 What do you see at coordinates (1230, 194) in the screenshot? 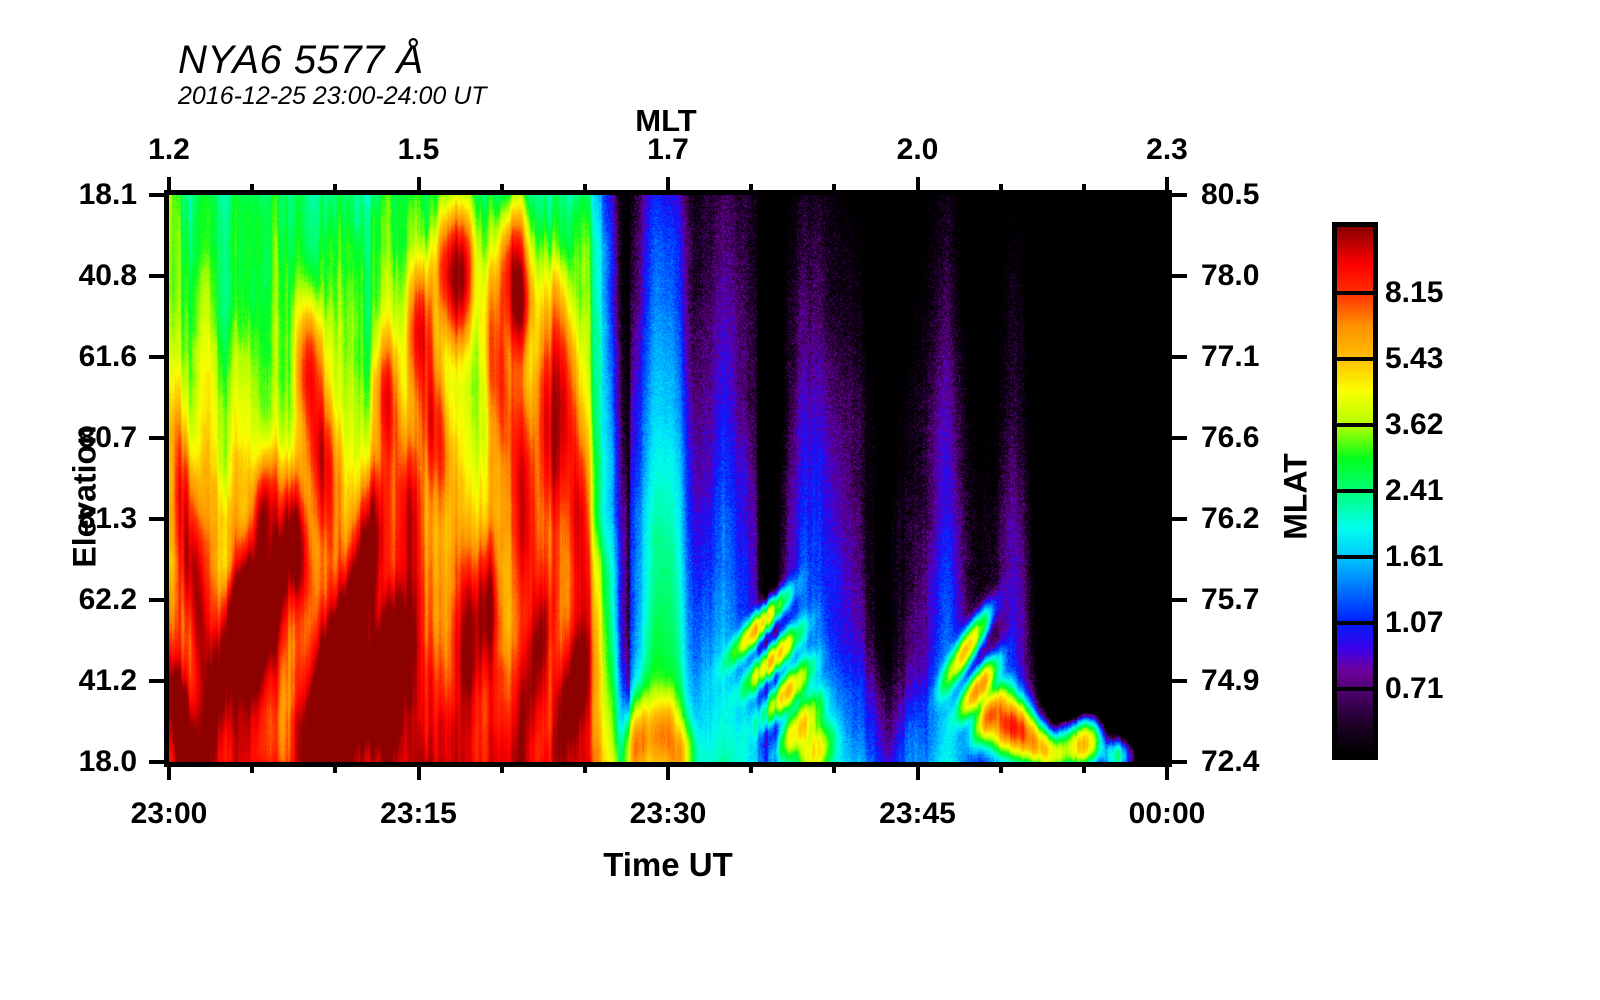
I see `mlat-tick-label-0: 80.5` at bounding box center [1230, 194].